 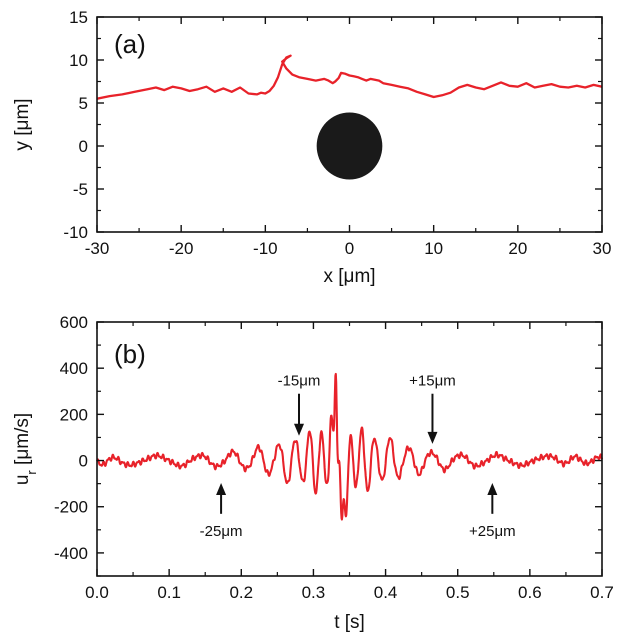 What do you see at coordinates (349, 248) in the screenshot?
I see `x-tick-label: 0` at bounding box center [349, 248].